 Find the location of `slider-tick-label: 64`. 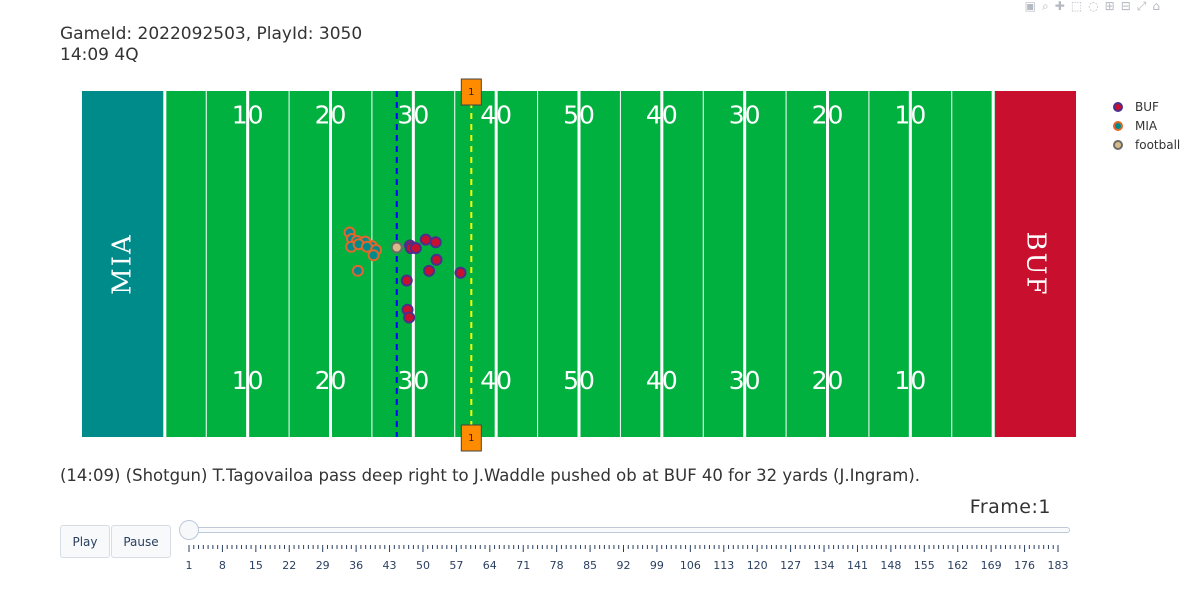

slider-tick-label: 64 is located at coordinates (490, 565).